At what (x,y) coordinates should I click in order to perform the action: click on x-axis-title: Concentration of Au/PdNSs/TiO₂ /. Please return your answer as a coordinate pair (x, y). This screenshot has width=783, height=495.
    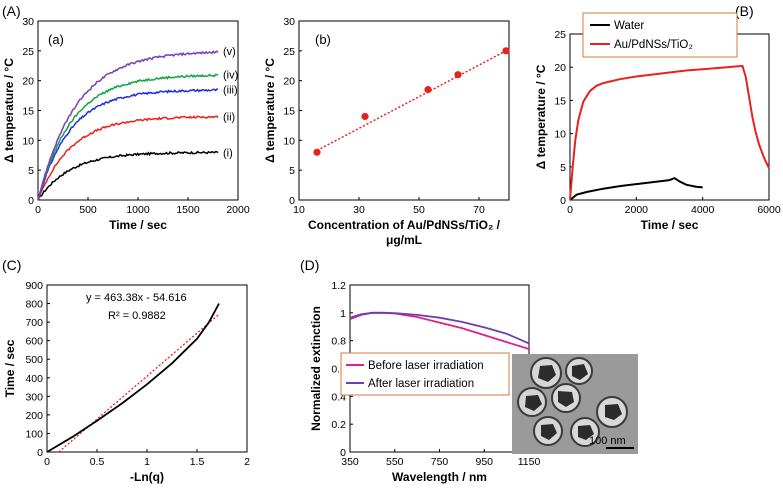
    Looking at the image, I should click on (404, 225).